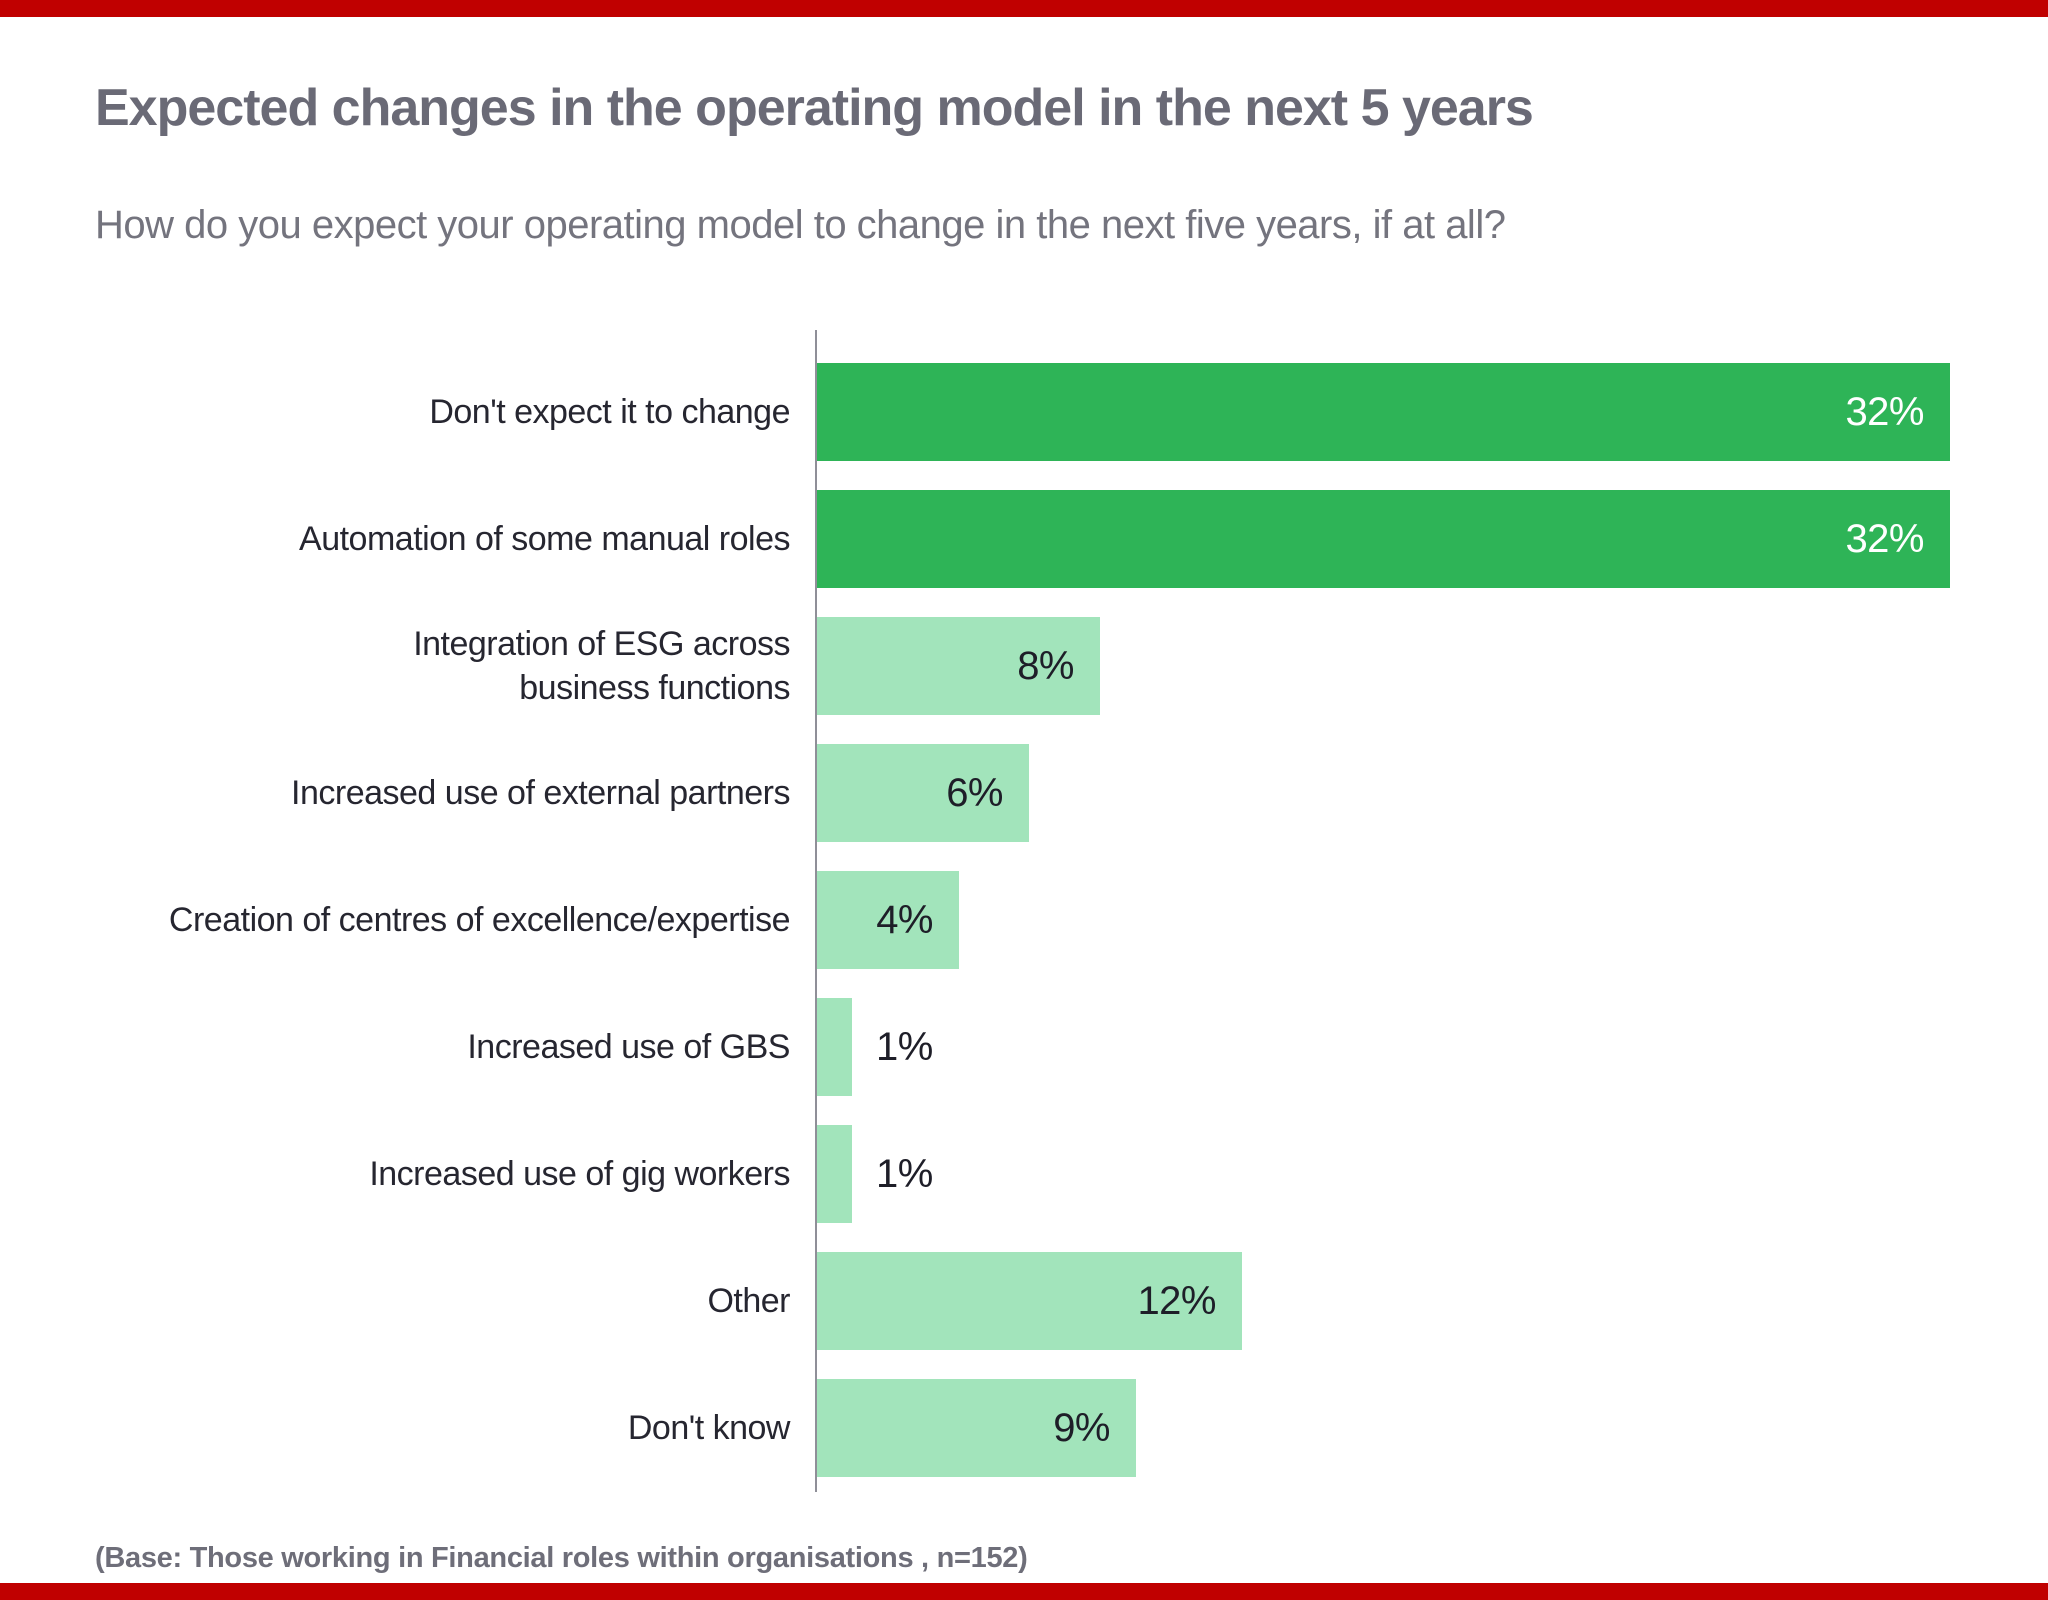 This screenshot has height=1600, width=2048. I want to click on category-label: Increased use of gig workers, so click(579, 1173).